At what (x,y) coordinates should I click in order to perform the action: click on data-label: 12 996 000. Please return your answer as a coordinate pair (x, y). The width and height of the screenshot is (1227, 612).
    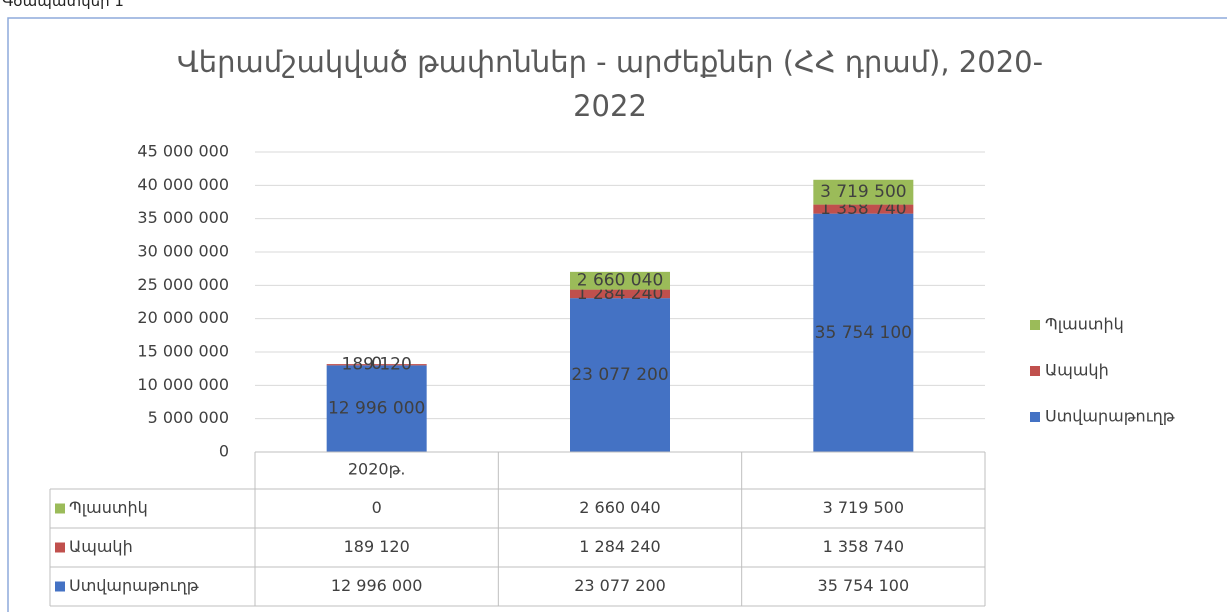
    Looking at the image, I should click on (376, 409).